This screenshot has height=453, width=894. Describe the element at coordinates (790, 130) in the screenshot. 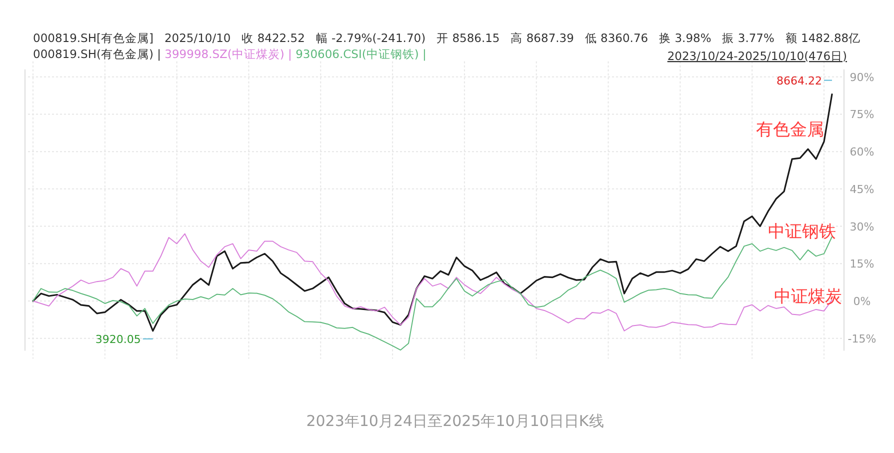

I see `annotation: 有色金属` at that location.